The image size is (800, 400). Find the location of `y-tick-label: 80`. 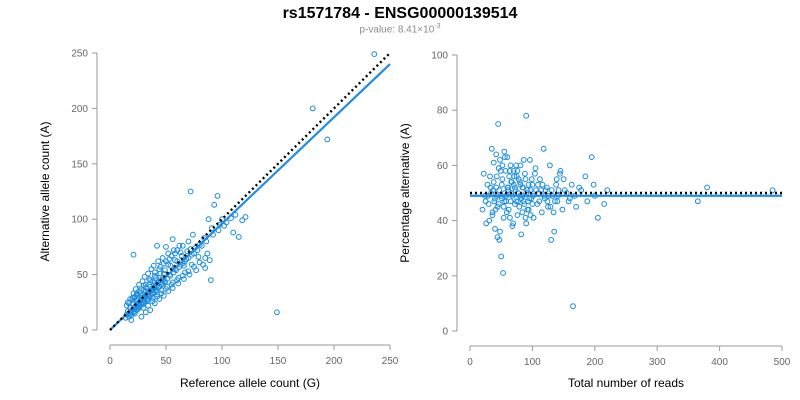

y-tick-label: 80 is located at coordinates (443, 111).